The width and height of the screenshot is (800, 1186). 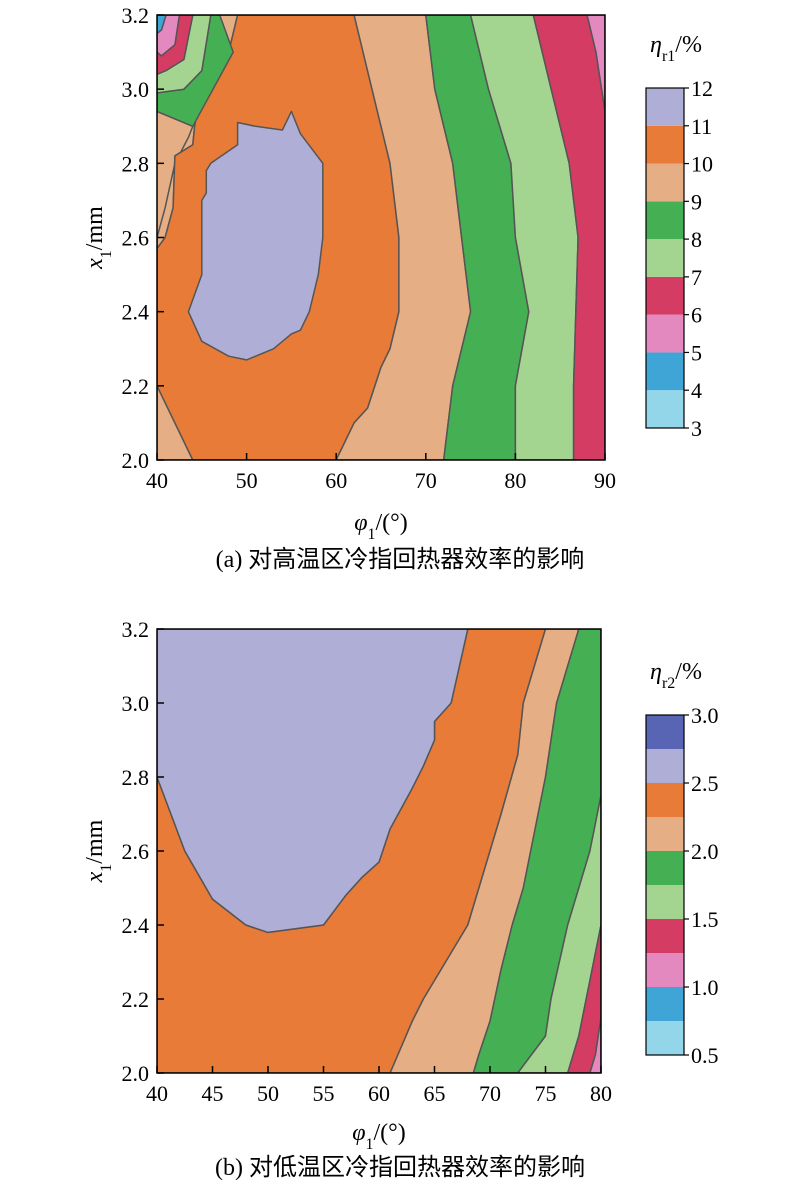 What do you see at coordinates (696, 277) in the screenshot?
I see `colorbar-tick-label: 7` at bounding box center [696, 277].